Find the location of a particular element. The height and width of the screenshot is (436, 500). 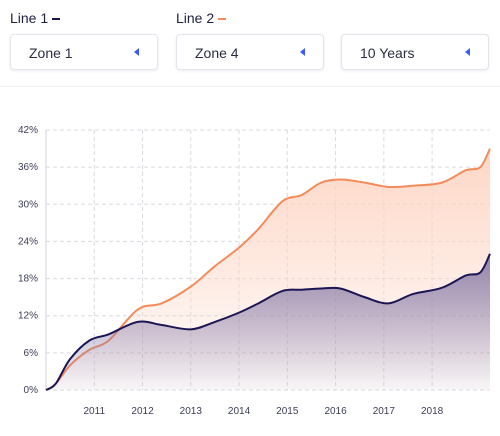

divider is located at coordinates (250, 86).